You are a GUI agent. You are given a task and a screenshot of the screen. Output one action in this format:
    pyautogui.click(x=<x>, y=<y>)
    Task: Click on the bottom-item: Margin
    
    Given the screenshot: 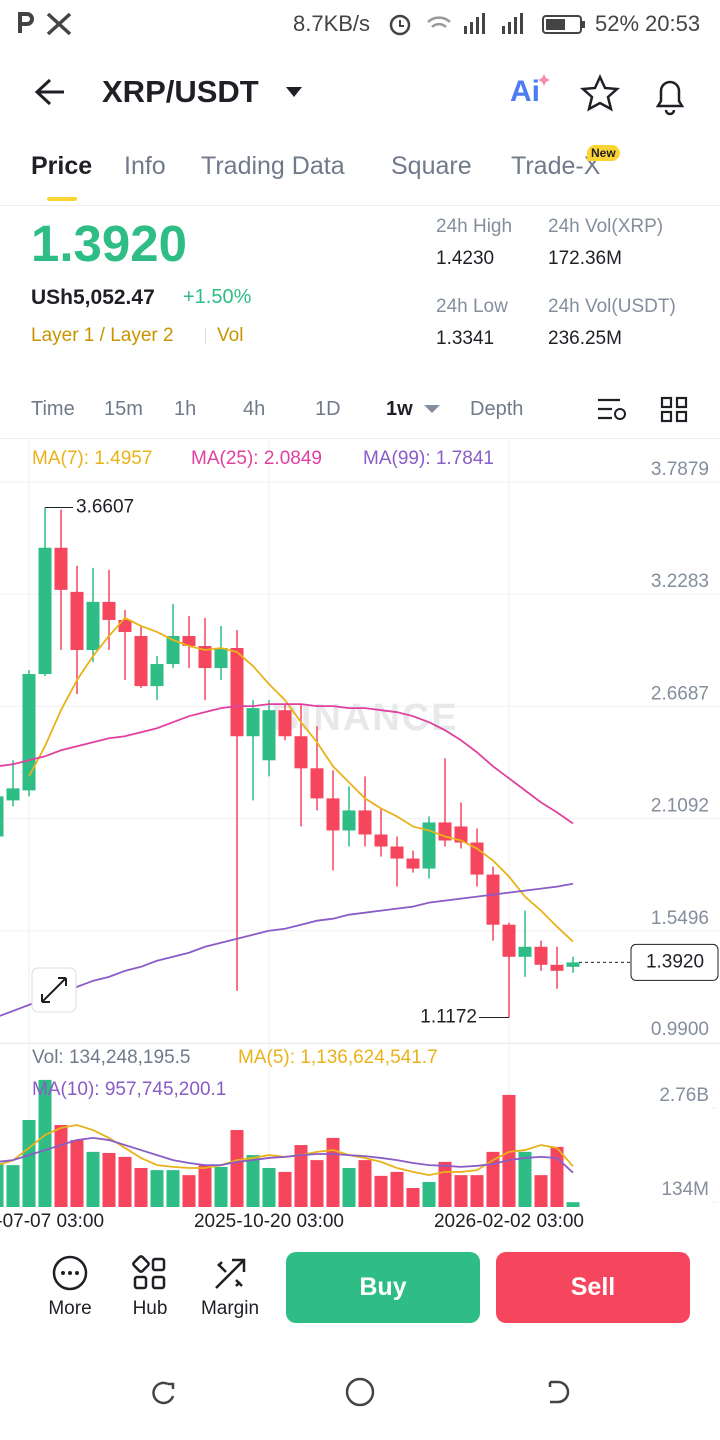 What is the action you would take?
    pyautogui.click(x=230, y=1308)
    